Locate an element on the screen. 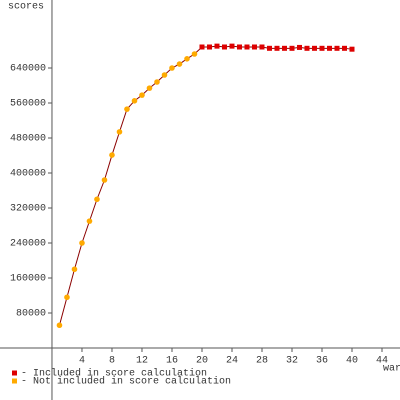 The image size is (400, 400). x-tick-label: 24 is located at coordinates (232, 361).